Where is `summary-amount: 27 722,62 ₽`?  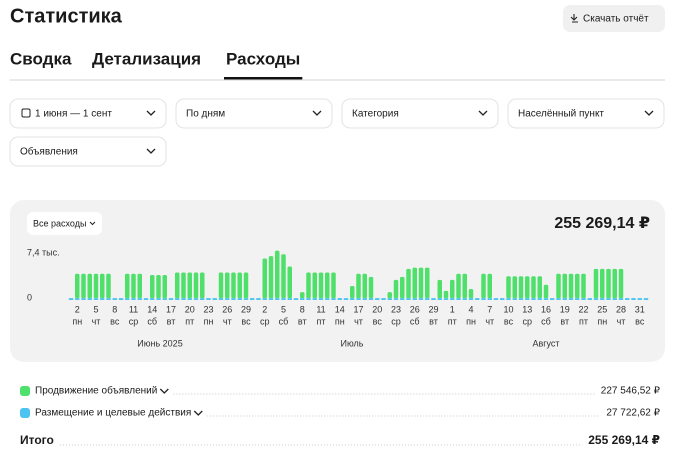
summary-amount: 27 722,62 ₽ is located at coordinates (633, 413).